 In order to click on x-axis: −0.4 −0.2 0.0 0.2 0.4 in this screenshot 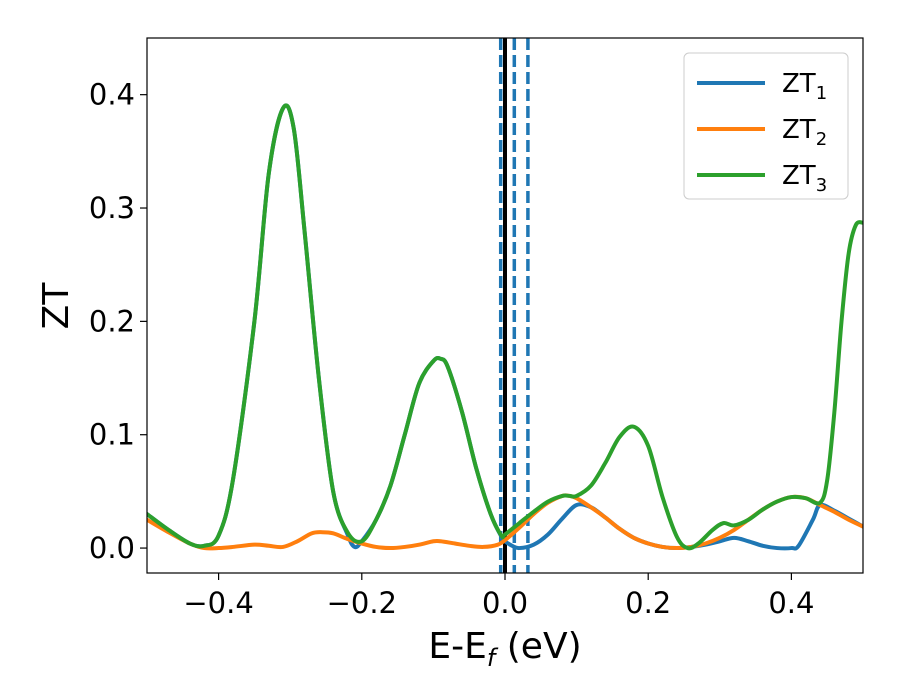, I will do `click(498, 596)`.